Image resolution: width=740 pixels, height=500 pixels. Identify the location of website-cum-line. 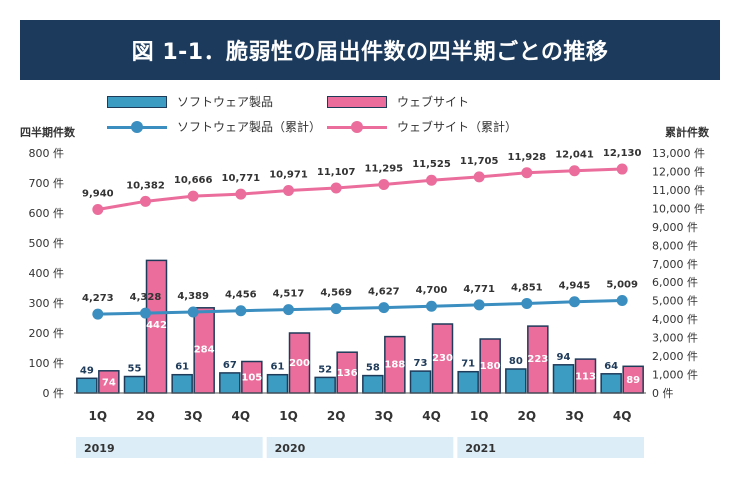
(360, 189).